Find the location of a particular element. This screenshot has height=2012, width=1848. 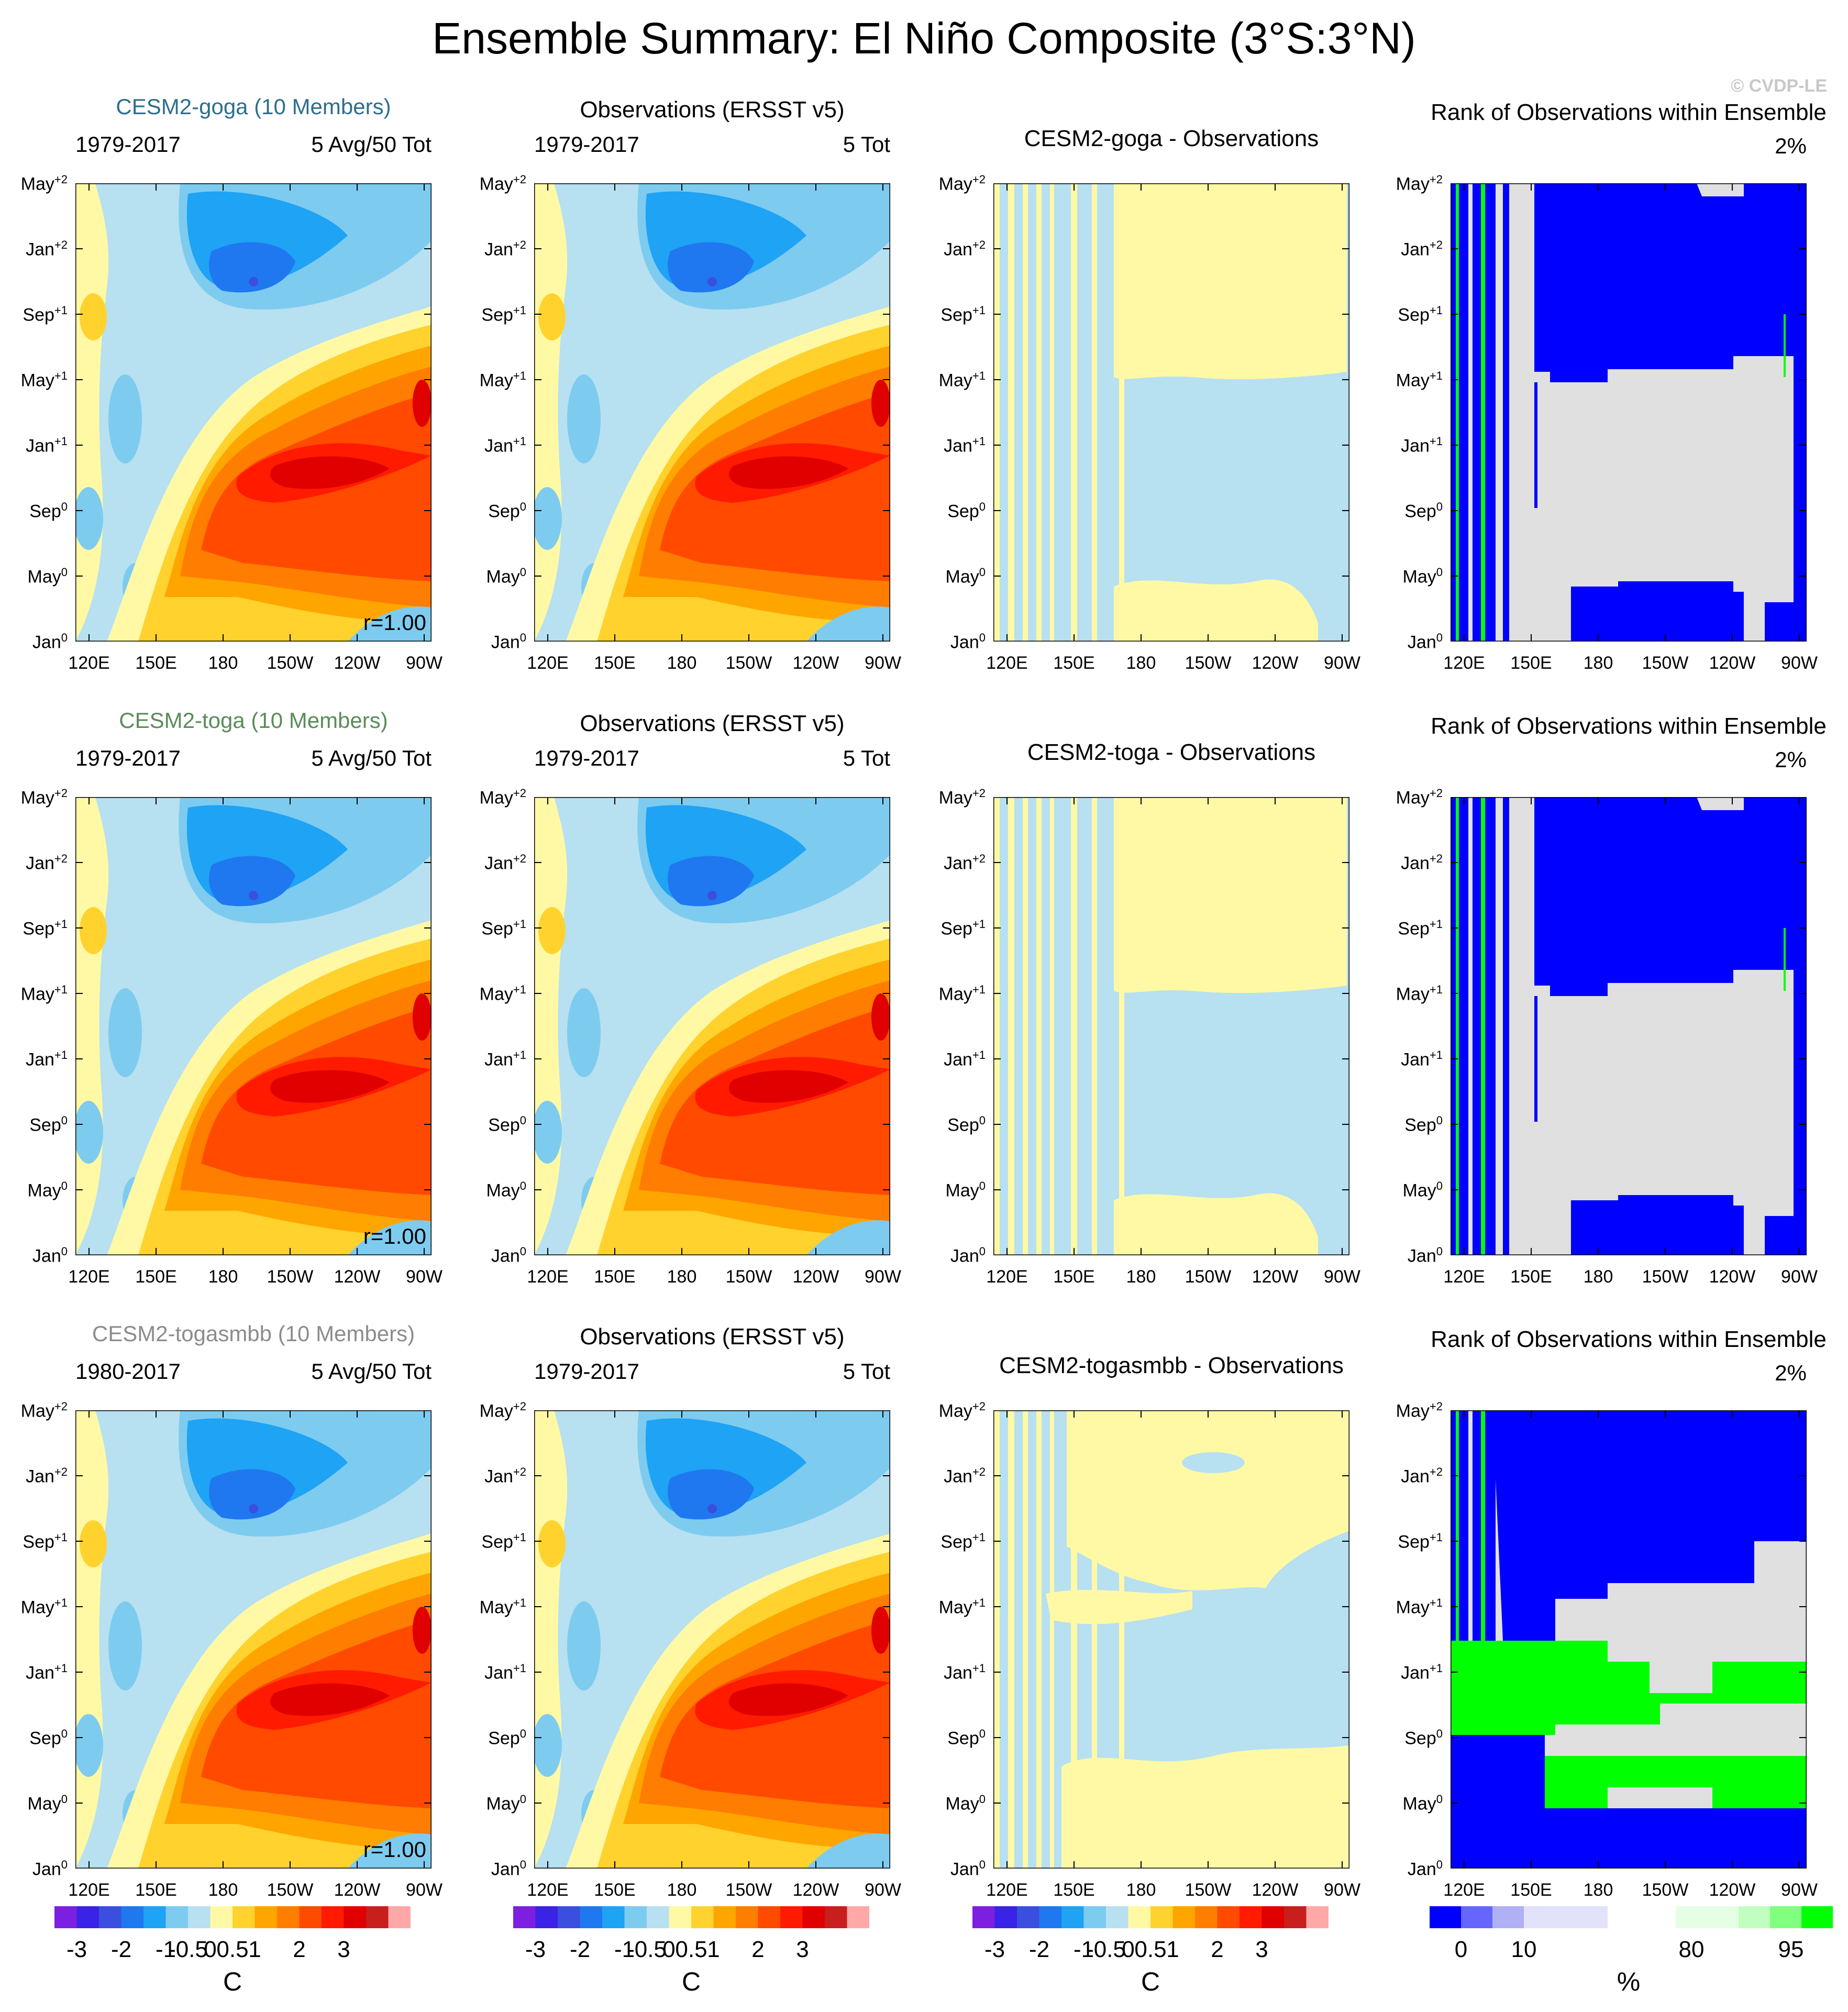

panel-obs-sst-row3 is located at coordinates (712, 1639).